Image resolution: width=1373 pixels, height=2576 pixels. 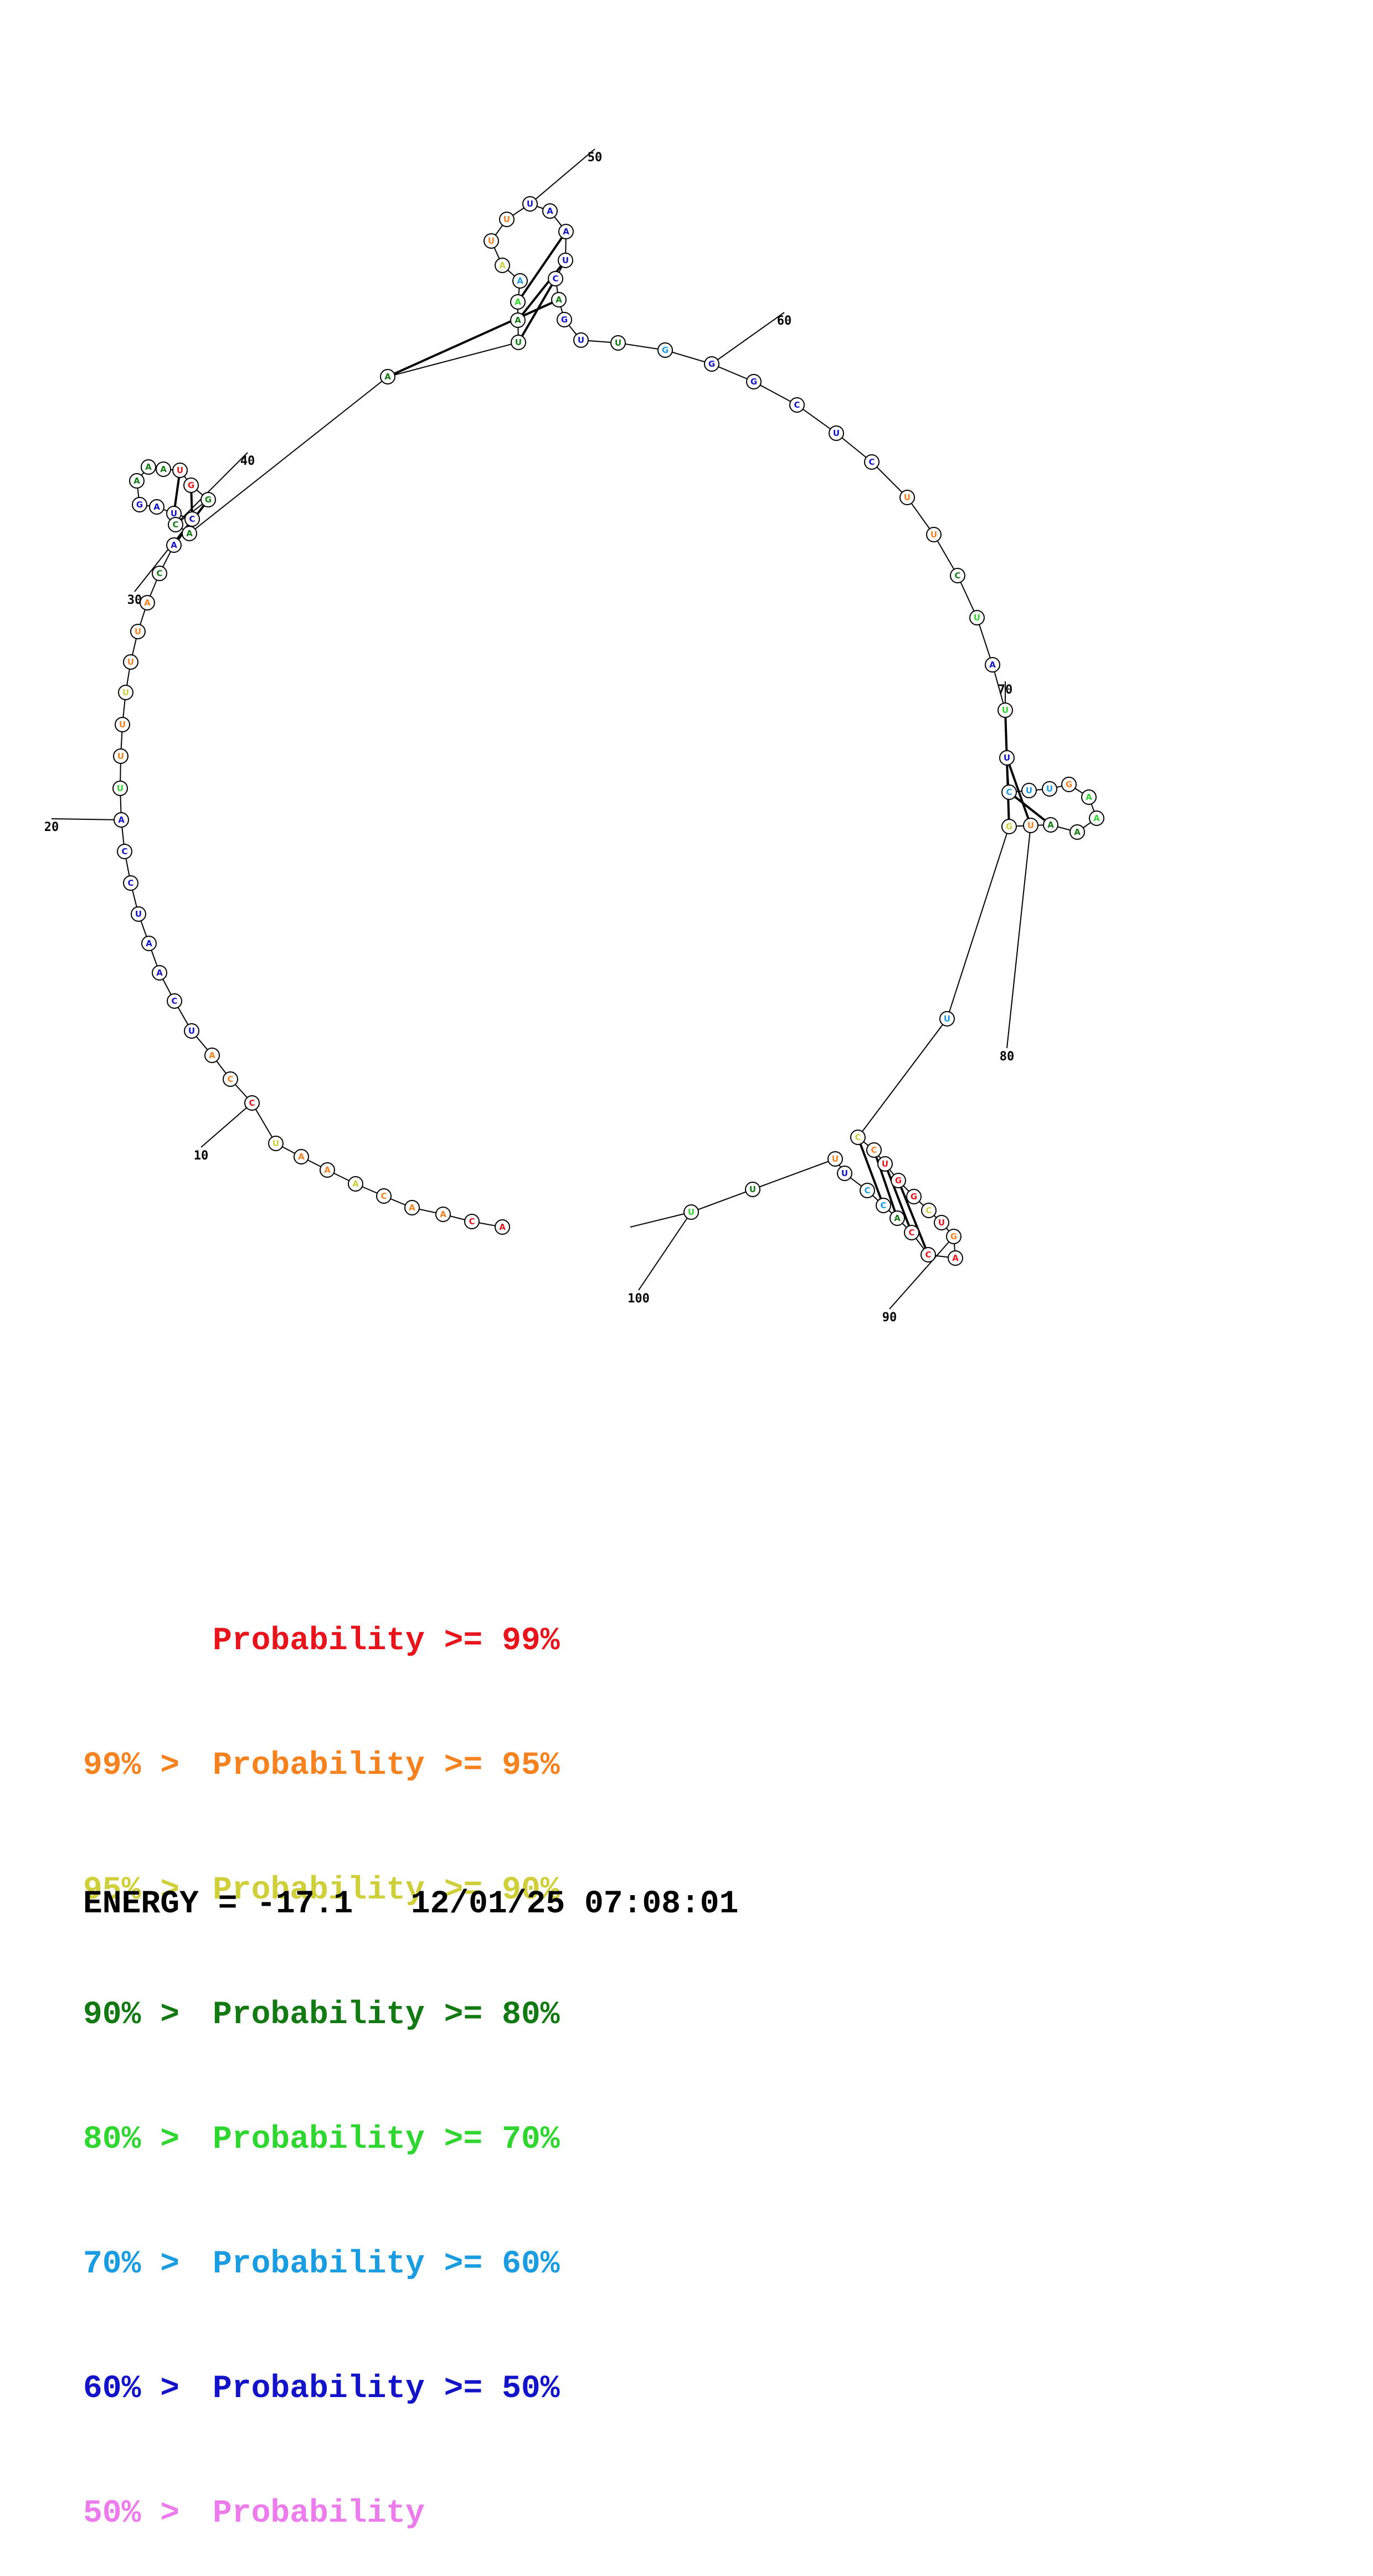 I want to click on legend-row-90: 95% > Probability >= 90%, so click(x=321, y=1890).